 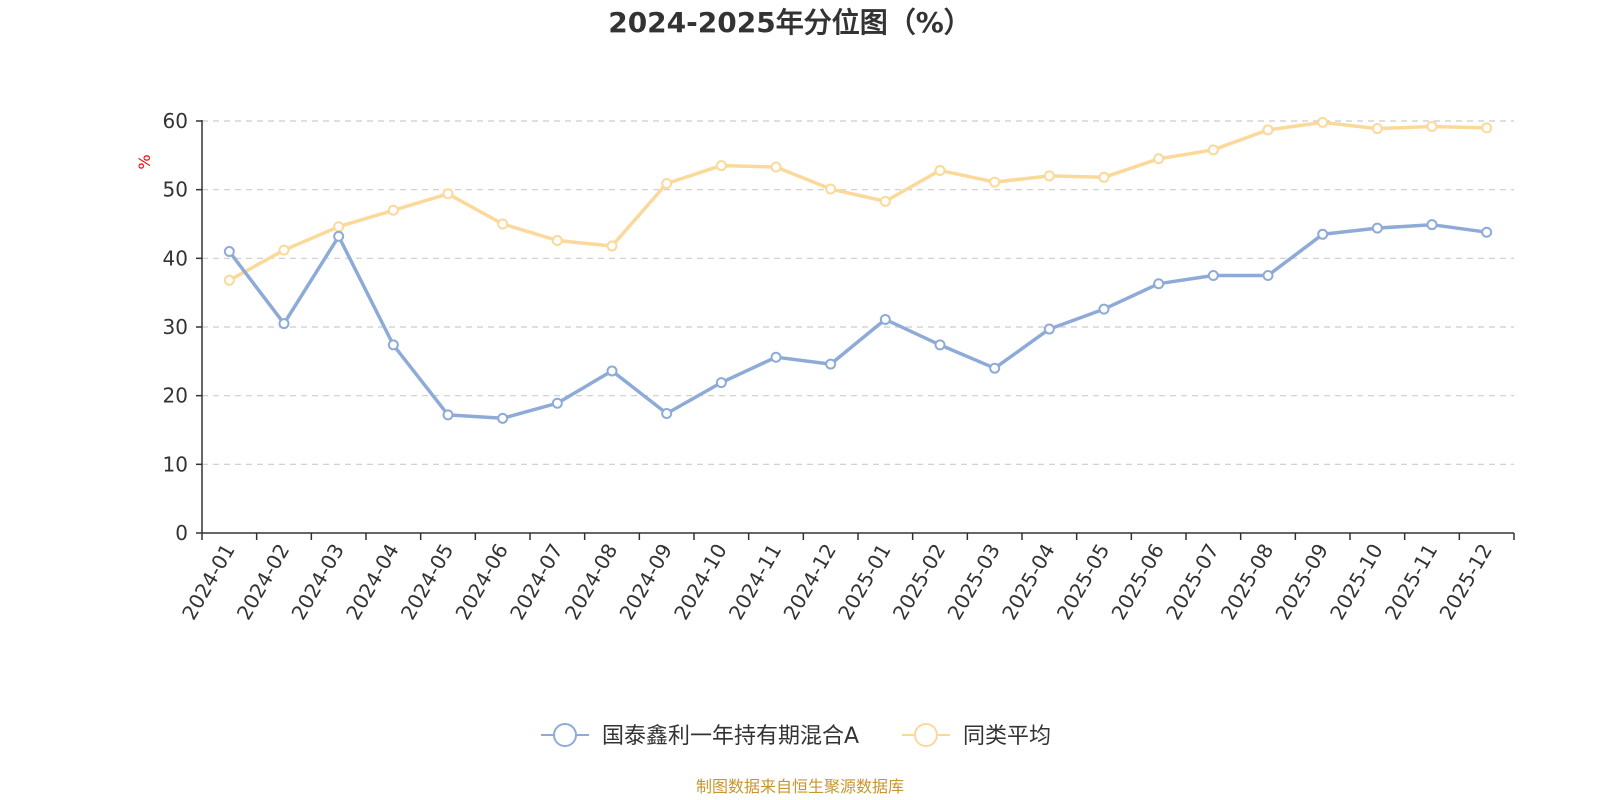 I want to click on x-tick-label: 2024-01, so click(x=208, y=582).